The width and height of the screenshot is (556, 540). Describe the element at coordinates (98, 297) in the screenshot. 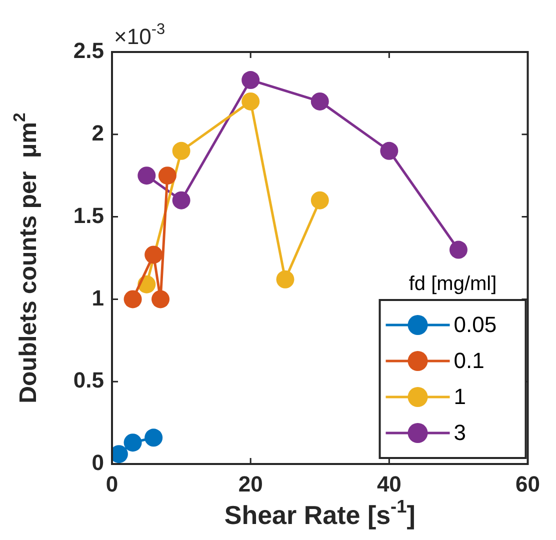

I see `y-tick-label: 1` at that location.